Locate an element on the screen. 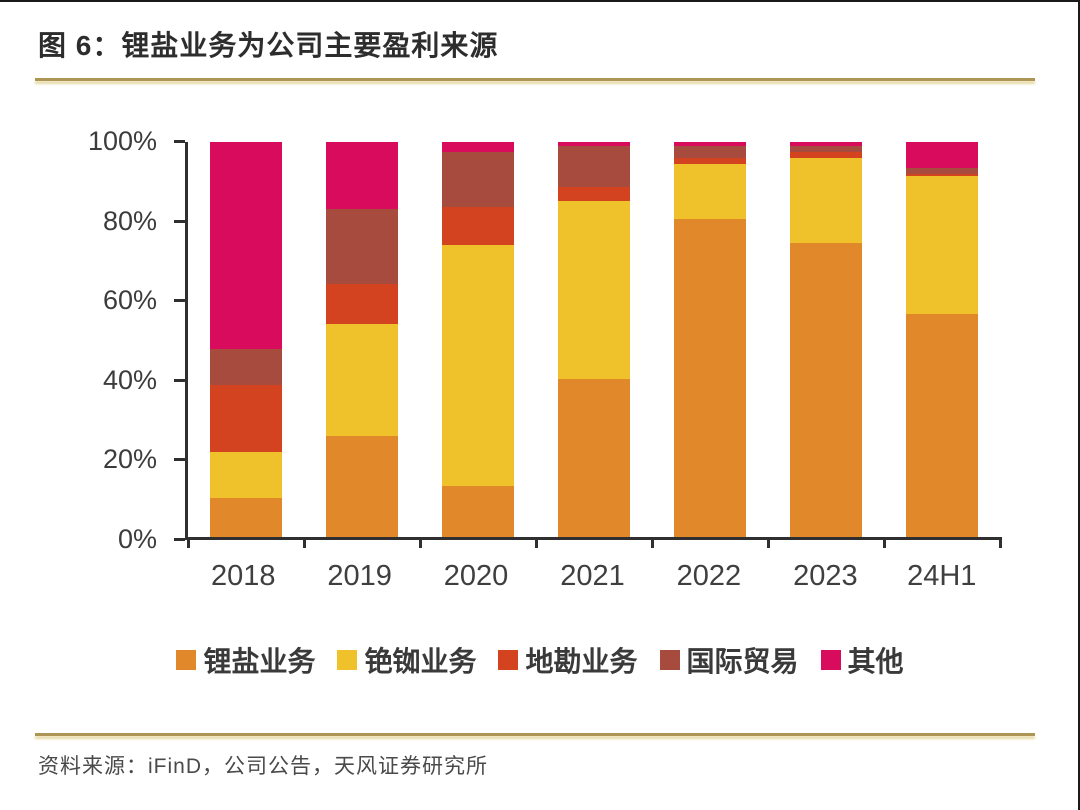 This screenshot has width=1080, height=810. bar-segment-2021-series1 is located at coordinates (594, 290).